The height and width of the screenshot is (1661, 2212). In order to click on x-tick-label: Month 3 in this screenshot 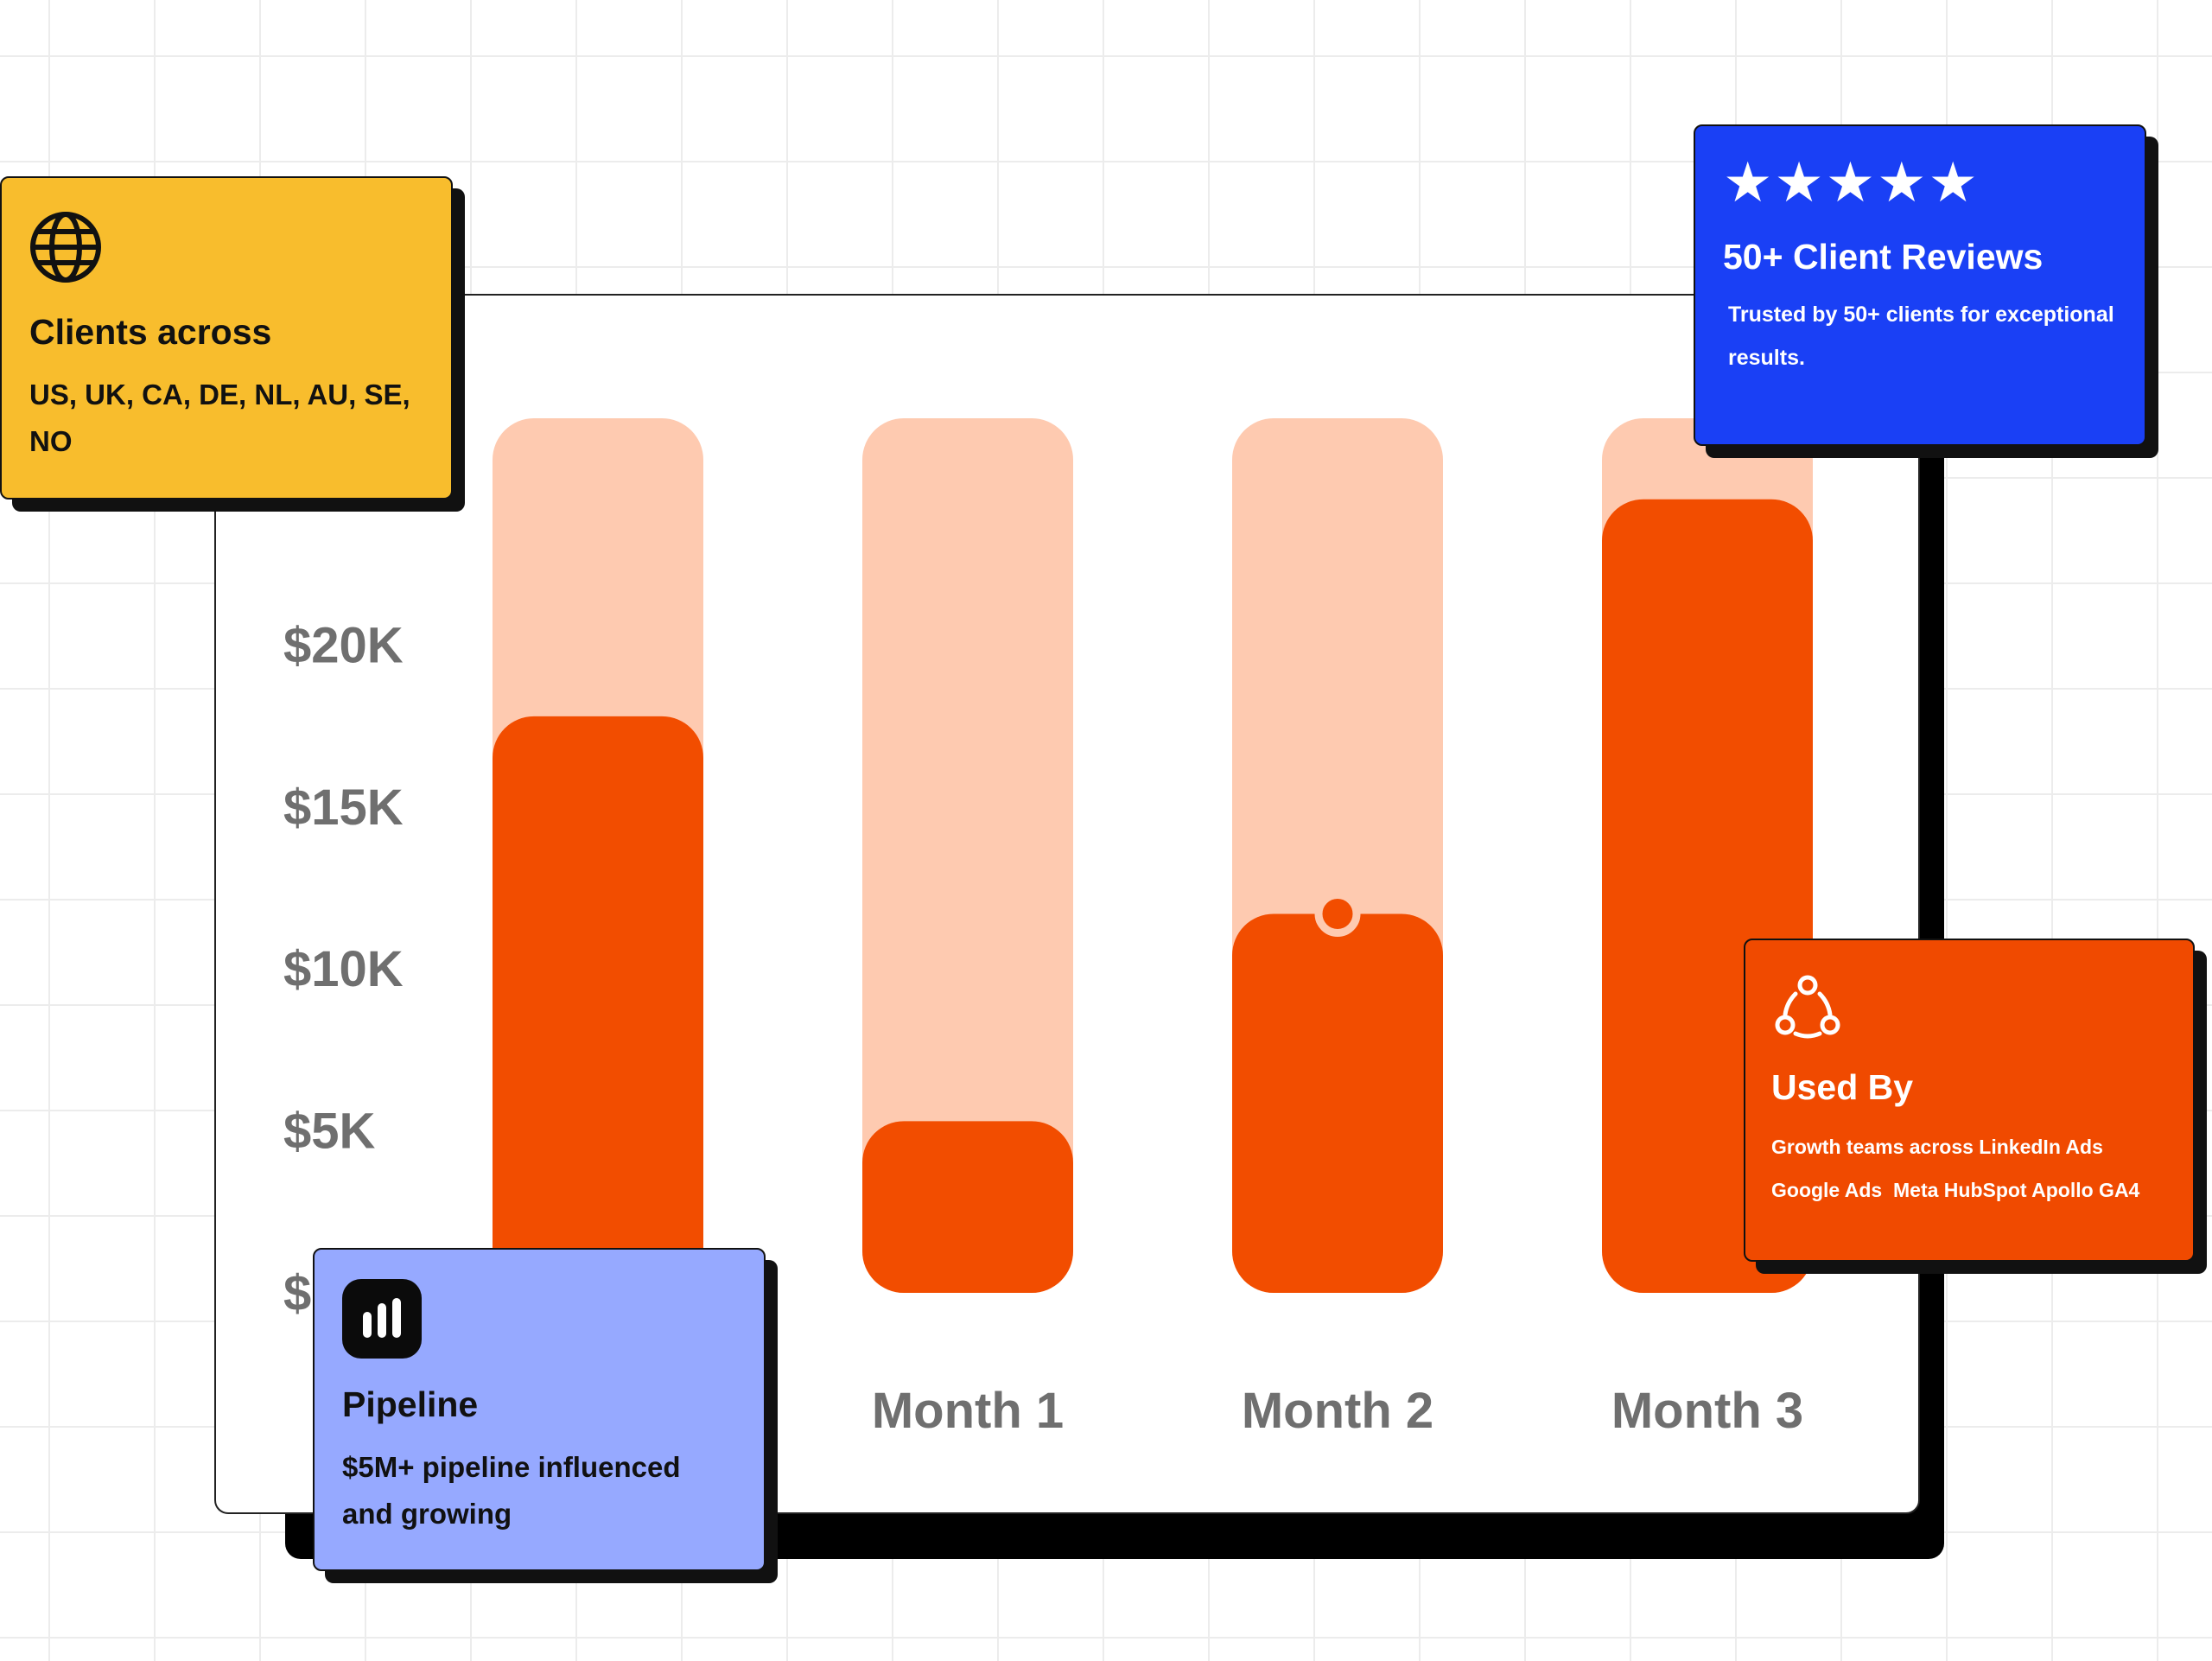, I will do `click(1707, 1411)`.